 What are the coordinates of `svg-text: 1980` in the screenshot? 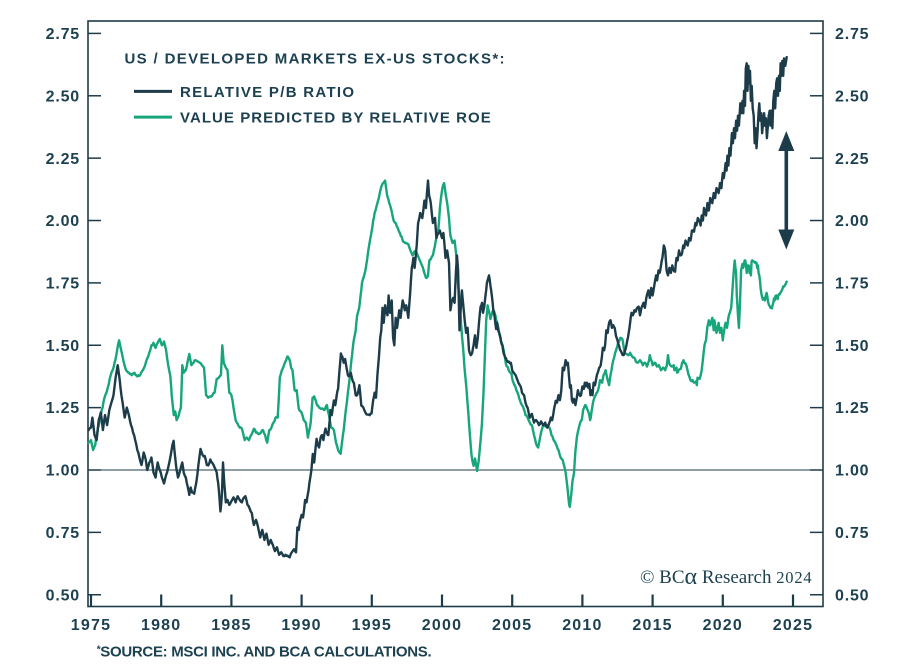 It's located at (161, 625).